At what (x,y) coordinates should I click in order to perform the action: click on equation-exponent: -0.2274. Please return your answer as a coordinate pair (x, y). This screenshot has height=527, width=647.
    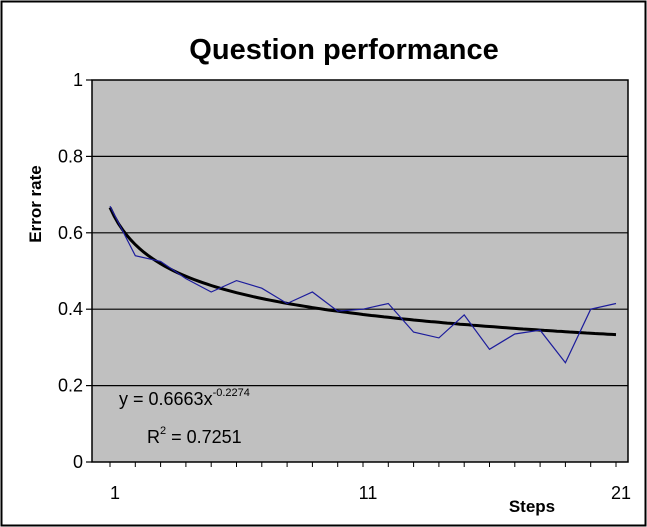
    Looking at the image, I should click on (231, 393).